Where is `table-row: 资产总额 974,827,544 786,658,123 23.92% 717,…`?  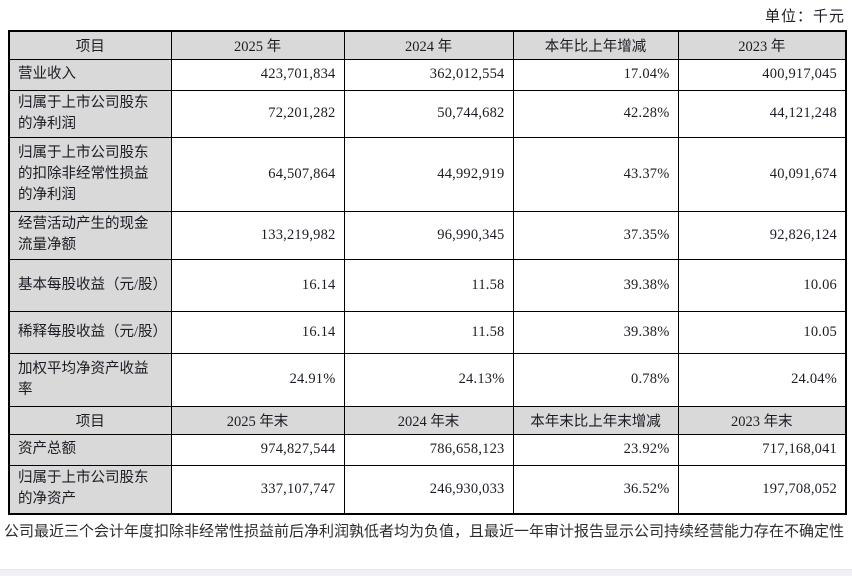 table-row: 资产总额 974,827,544 786,658,123 23.92% 717,… is located at coordinates (427, 449).